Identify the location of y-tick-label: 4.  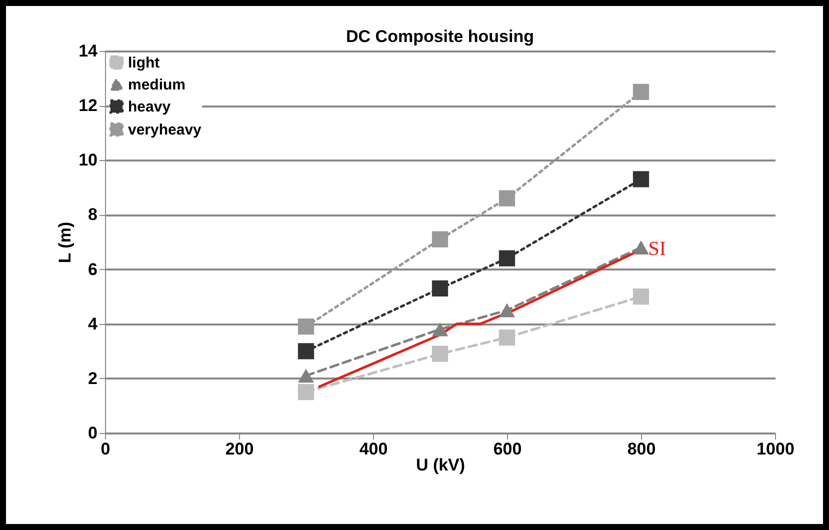
(93, 324).